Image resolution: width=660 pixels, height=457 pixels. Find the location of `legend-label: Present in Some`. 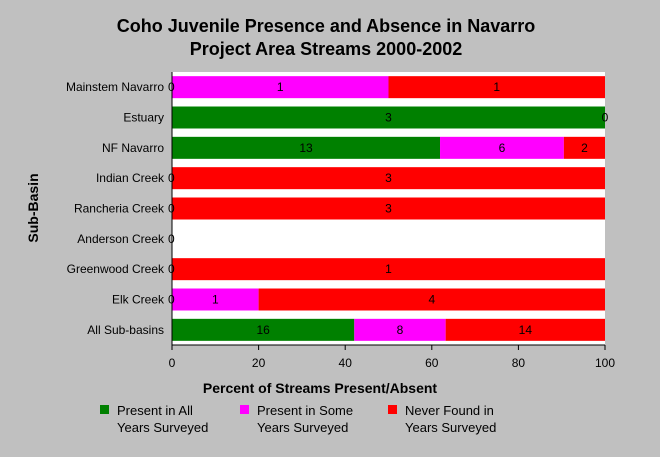

legend-label: Present in Some is located at coordinates (305, 410).